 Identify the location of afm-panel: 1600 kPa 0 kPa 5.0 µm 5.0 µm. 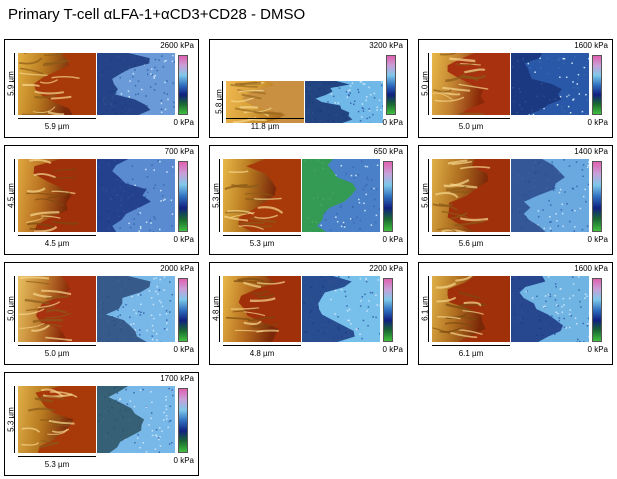
(515, 88).